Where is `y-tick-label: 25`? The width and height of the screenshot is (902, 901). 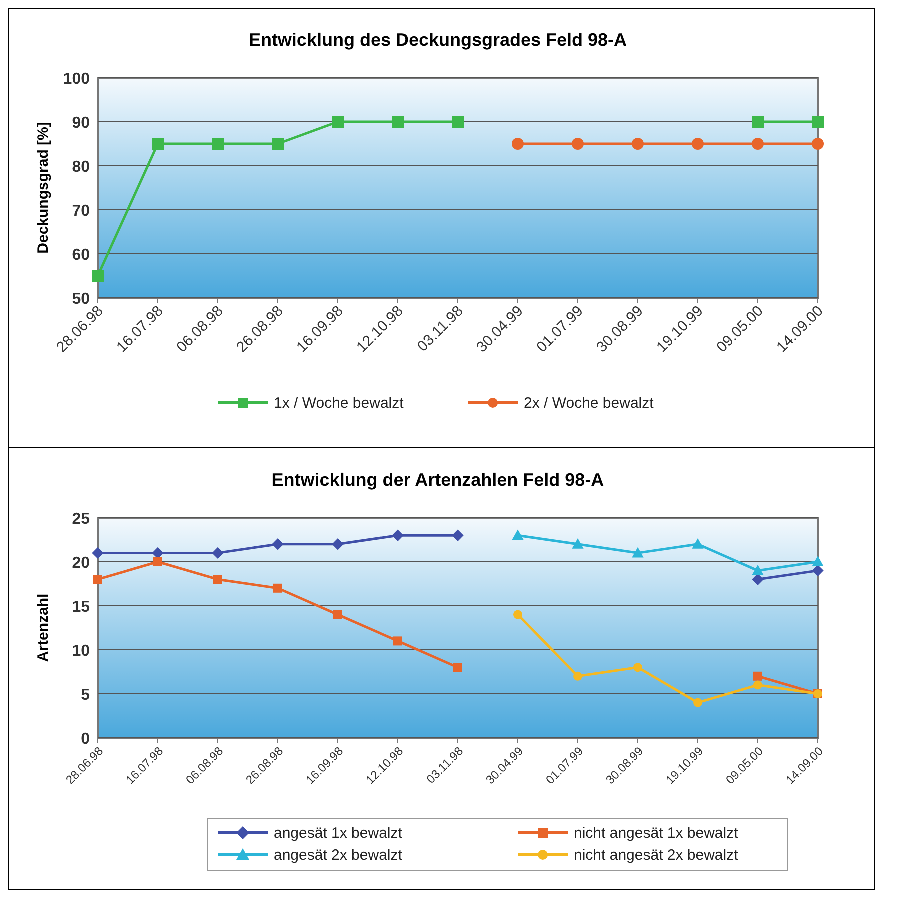
y-tick-label: 25 is located at coordinates (81, 519).